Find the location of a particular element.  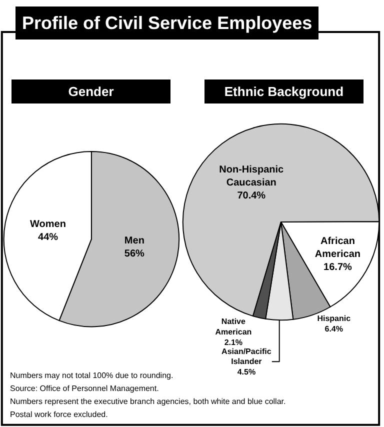

data-label: 56% is located at coordinates (134, 254).